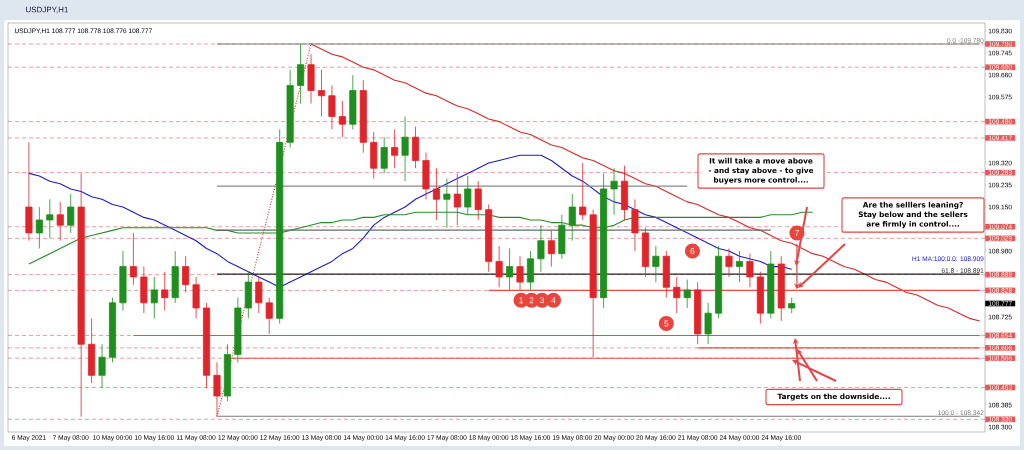  What do you see at coordinates (521, 300) in the screenshot?
I see `annotation: 1` at bounding box center [521, 300].